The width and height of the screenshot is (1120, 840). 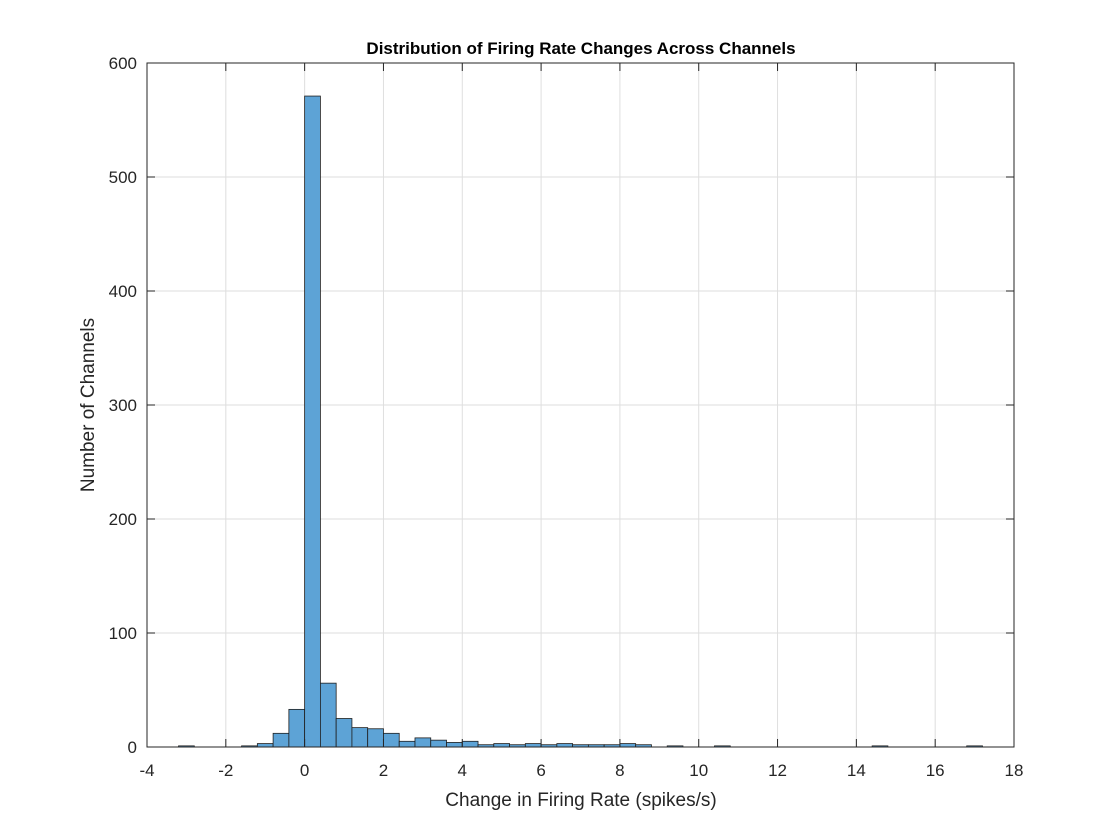 I want to click on x-tick-label: 12, so click(x=777, y=770).